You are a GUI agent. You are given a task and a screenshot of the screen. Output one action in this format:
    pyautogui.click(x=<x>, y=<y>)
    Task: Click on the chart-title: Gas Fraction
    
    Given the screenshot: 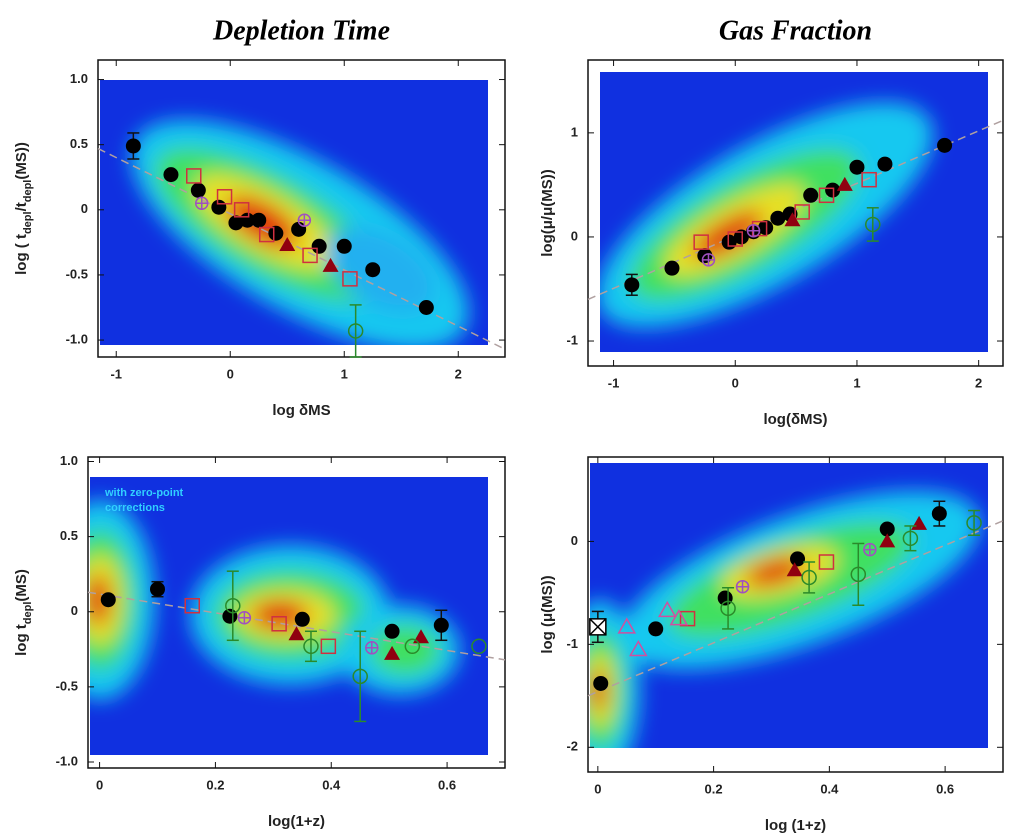 What is the action you would take?
    pyautogui.click(x=795, y=30)
    